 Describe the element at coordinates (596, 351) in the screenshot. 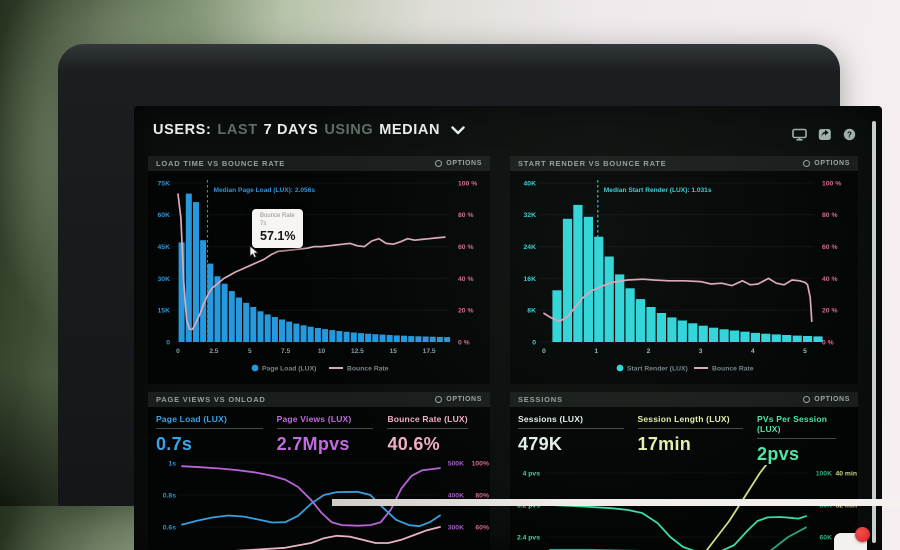

I see `svg-text: 1` at that location.